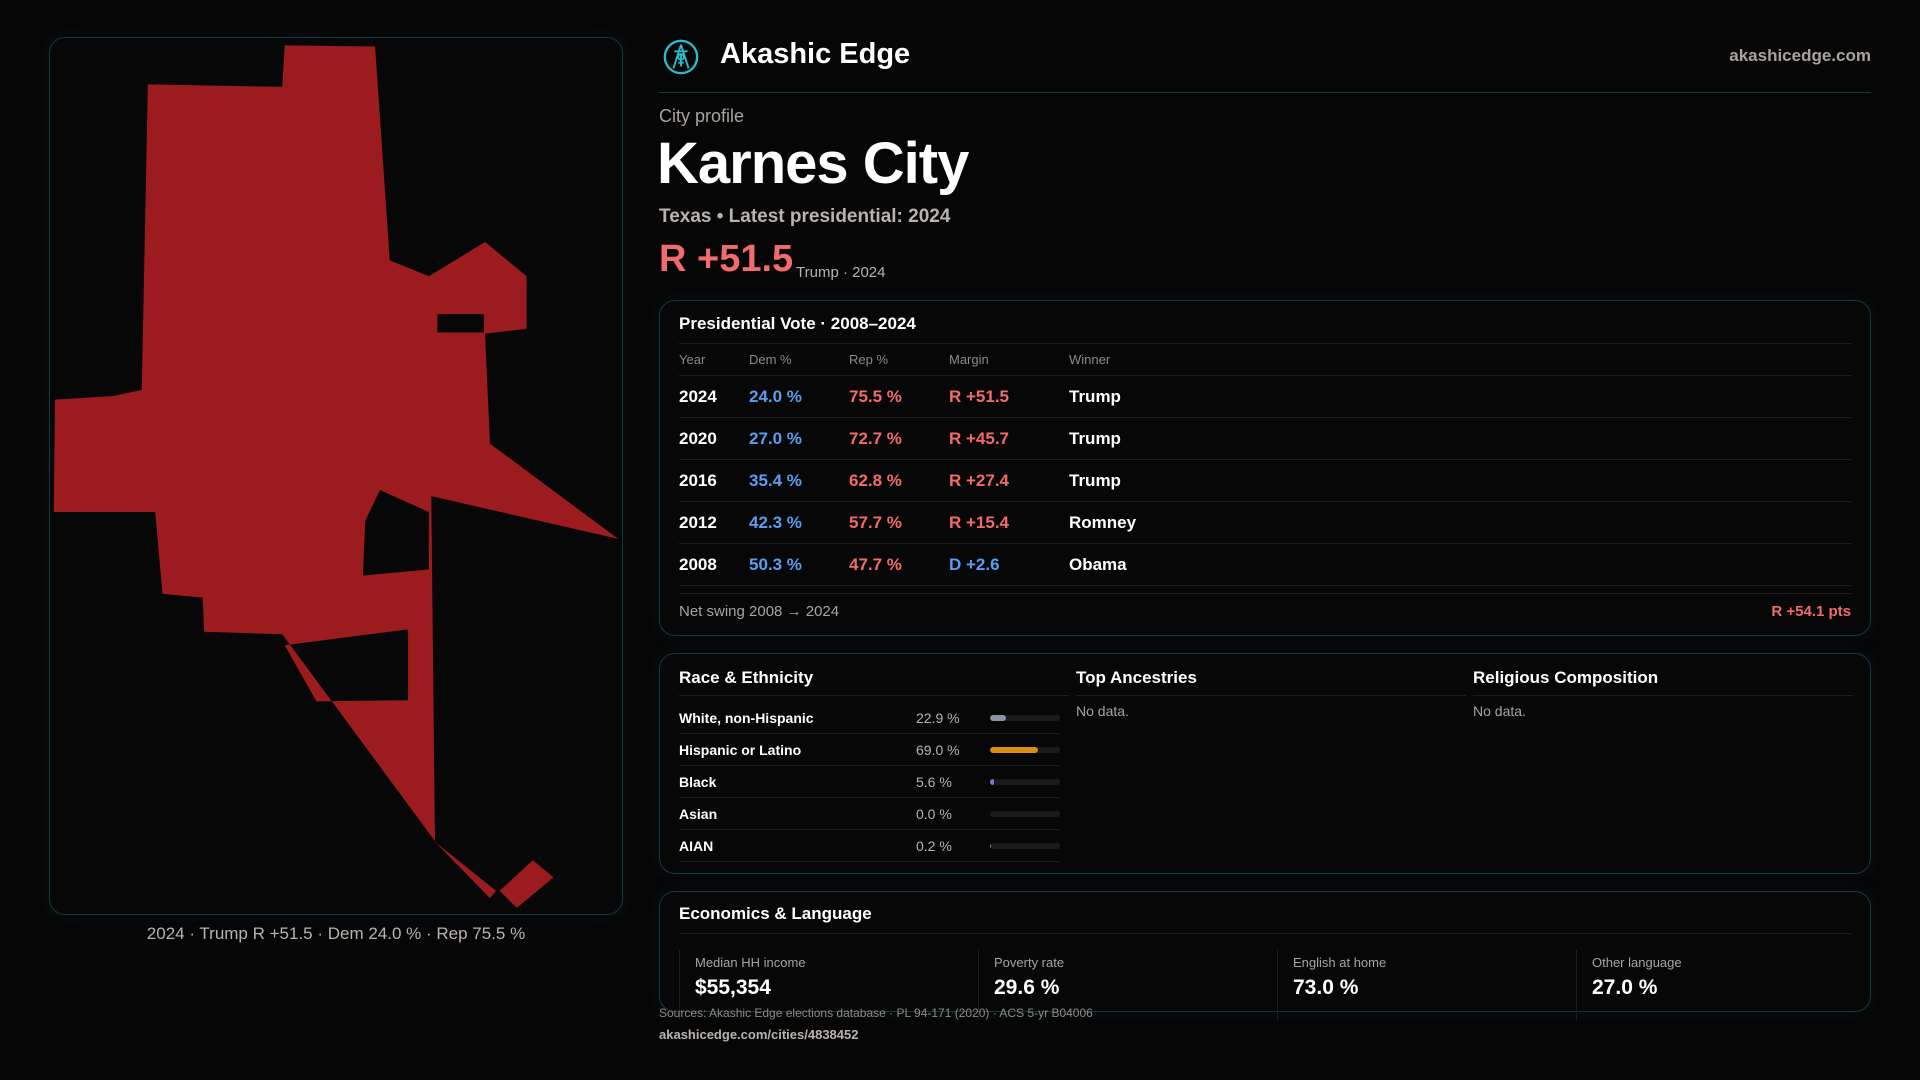 The width and height of the screenshot is (1920, 1080). What do you see at coordinates (824, 985) in the screenshot?
I see `stat-cell: Median HH income $55,354` at bounding box center [824, 985].